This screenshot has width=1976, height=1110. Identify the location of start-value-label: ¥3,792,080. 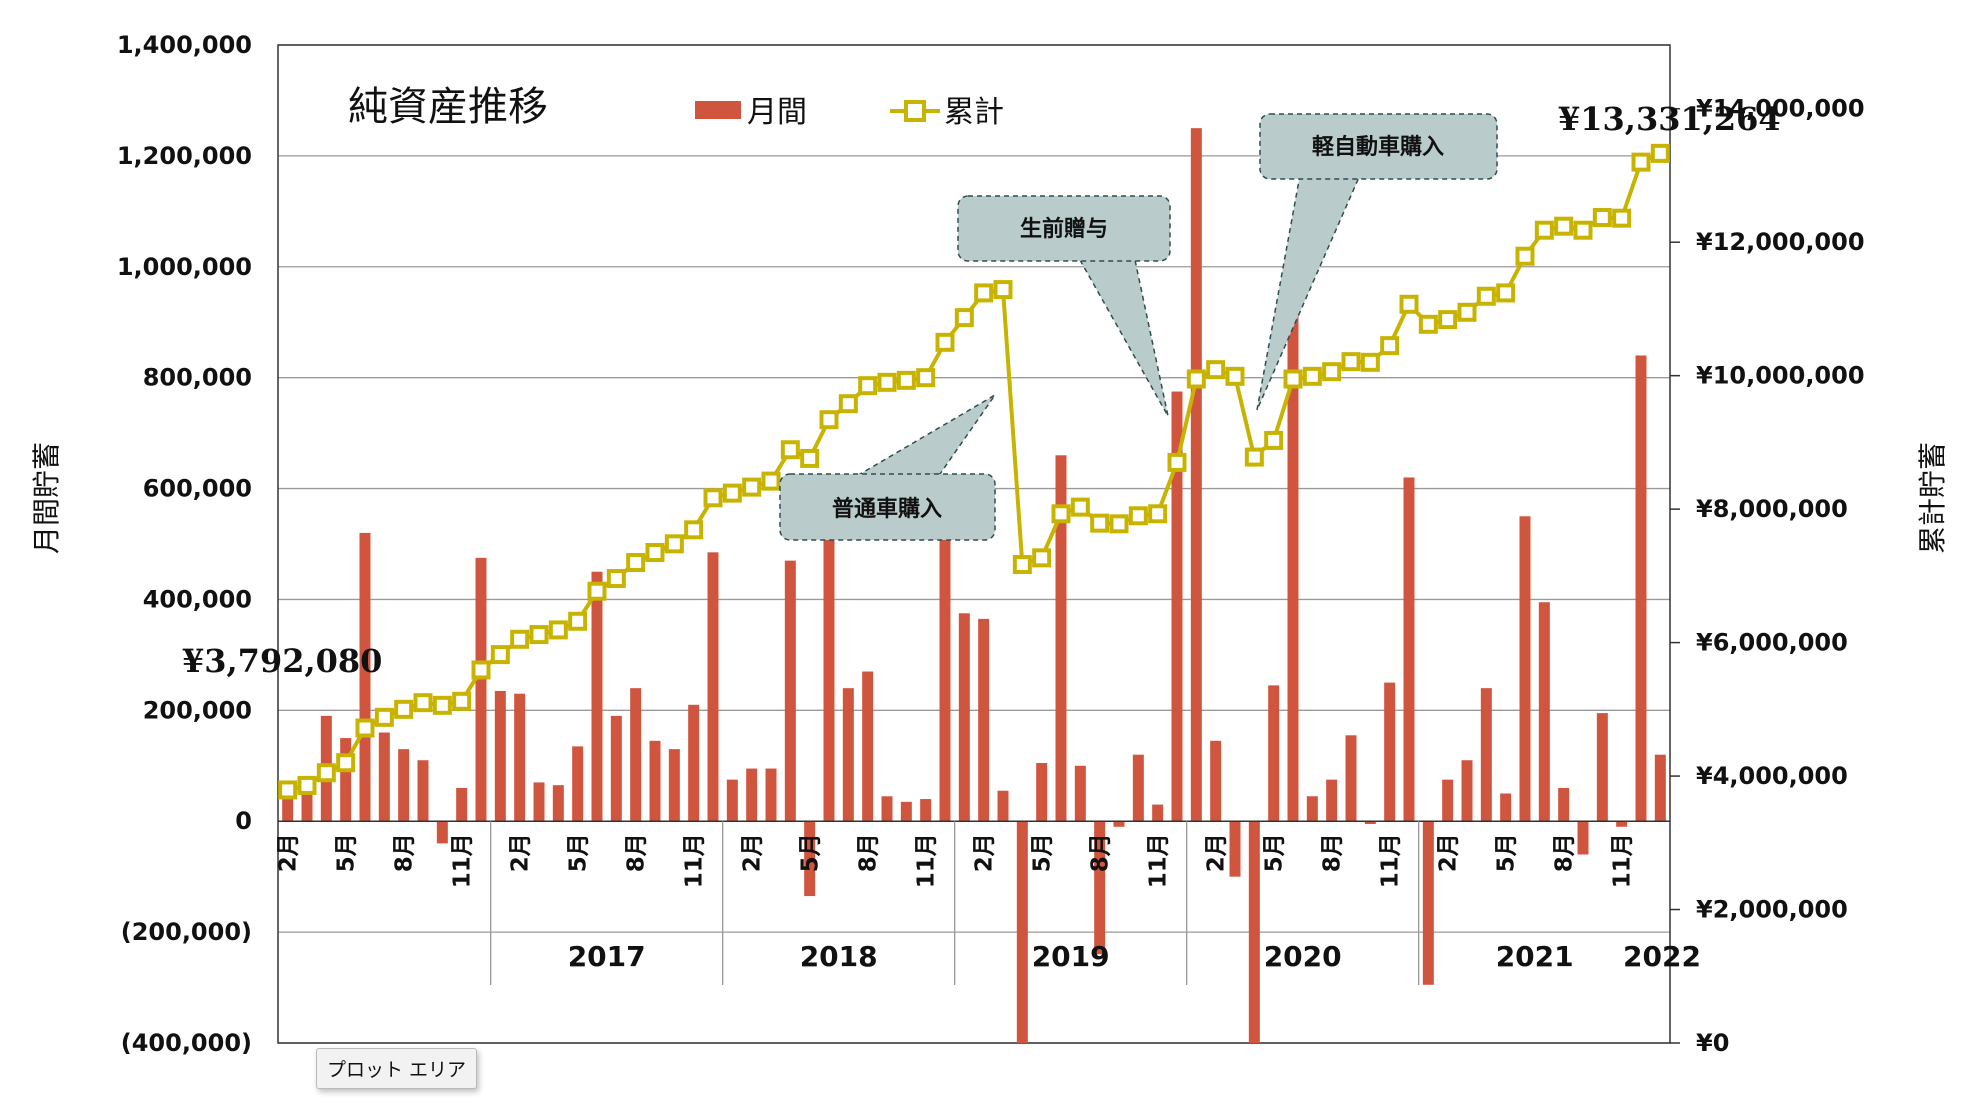
(282, 661).